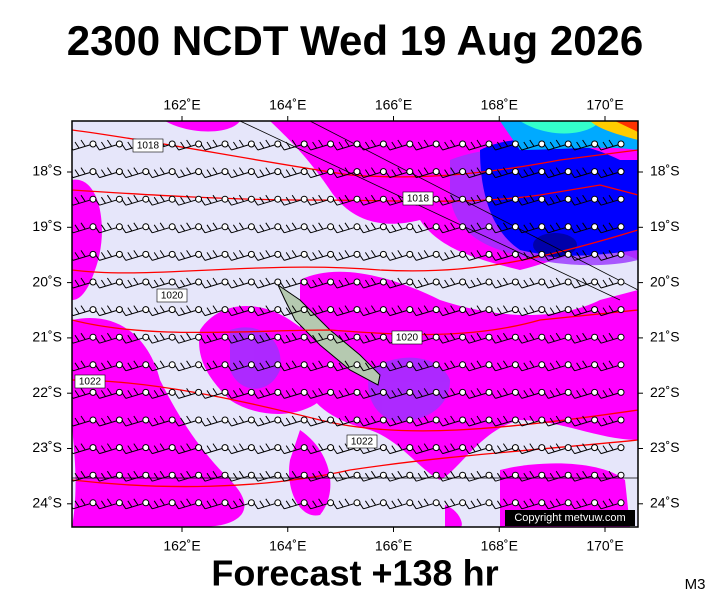  I want to click on title: 2300 NCDT Wed 19 Aug 2026, so click(355, 40).